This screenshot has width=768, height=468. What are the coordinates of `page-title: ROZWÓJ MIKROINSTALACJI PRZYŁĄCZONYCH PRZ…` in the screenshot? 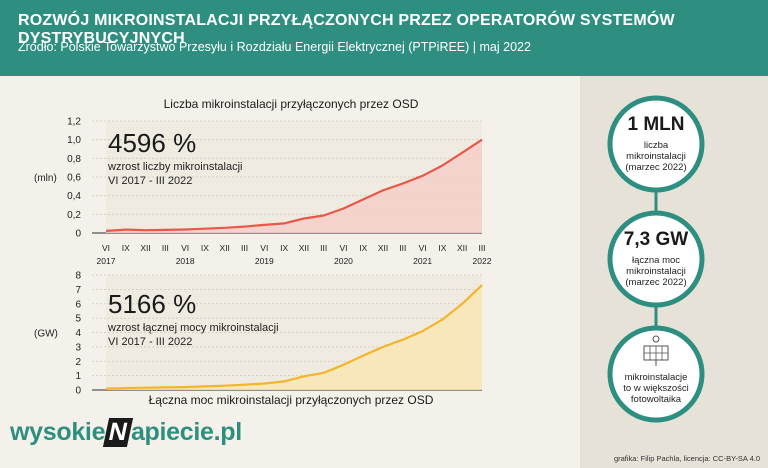 It's located at (346, 29).